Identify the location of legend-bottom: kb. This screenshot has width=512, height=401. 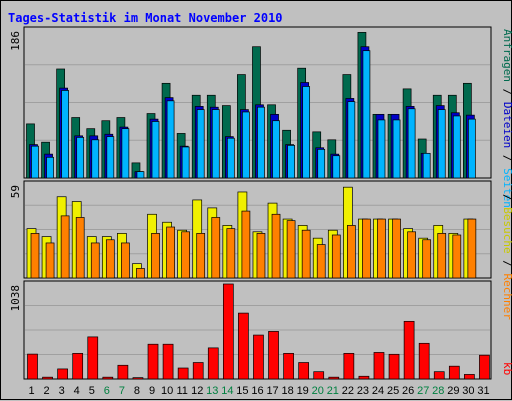
(506, 368).